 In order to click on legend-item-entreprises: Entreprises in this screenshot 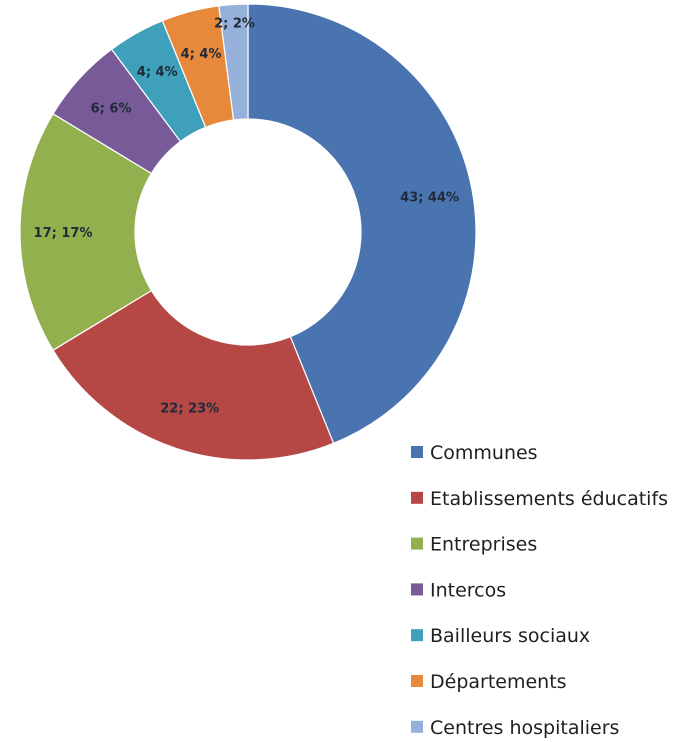, I will do `click(474, 545)`.